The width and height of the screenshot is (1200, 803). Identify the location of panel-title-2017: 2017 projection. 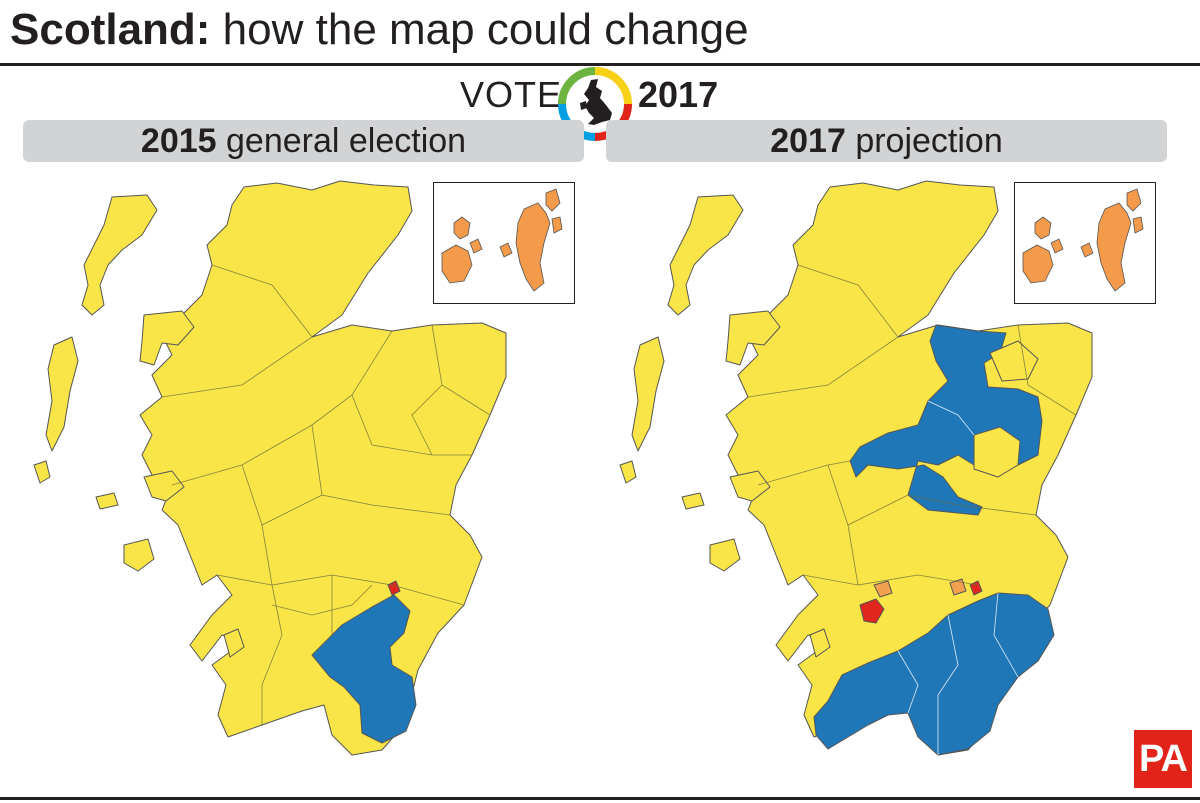
(886, 141).